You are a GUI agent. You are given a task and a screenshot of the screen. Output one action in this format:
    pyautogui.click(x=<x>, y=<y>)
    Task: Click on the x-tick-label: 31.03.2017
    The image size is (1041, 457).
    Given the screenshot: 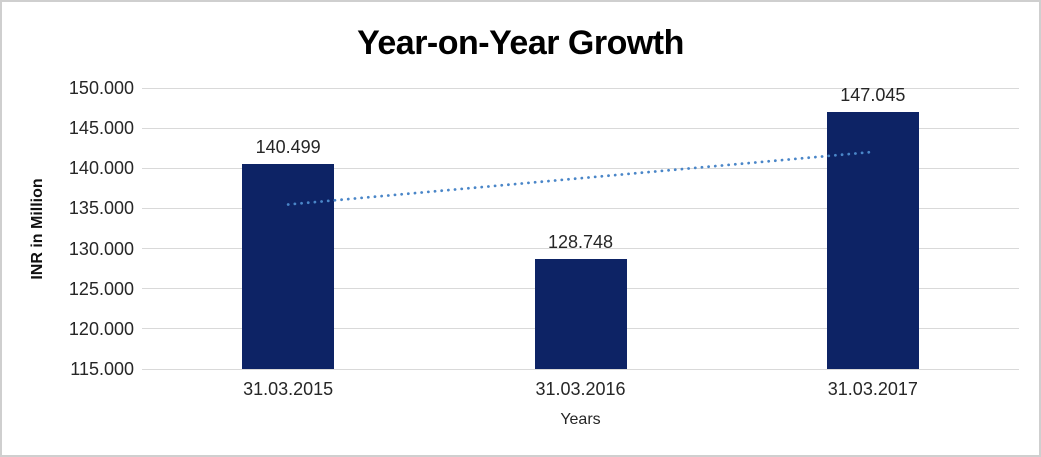 What is the action you would take?
    pyautogui.click(x=872, y=389)
    